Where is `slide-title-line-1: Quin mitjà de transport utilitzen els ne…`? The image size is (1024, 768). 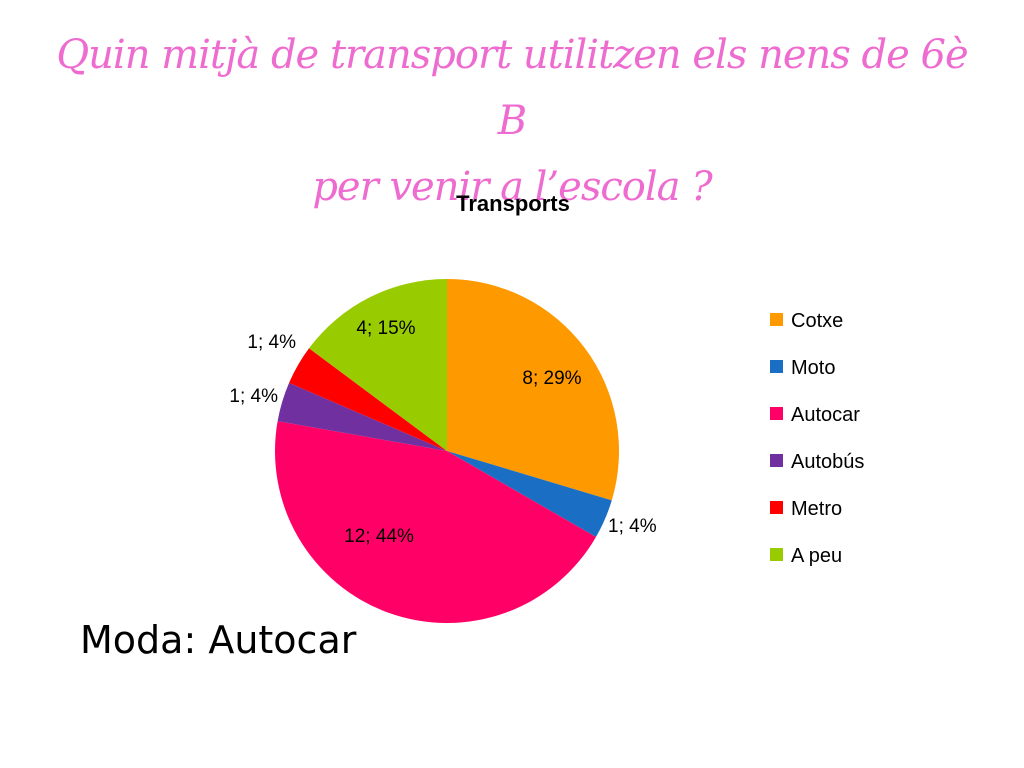 slide-title-line-1: Quin mitjà de transport utilitzen els ne… is located at coordinates (512, 88).